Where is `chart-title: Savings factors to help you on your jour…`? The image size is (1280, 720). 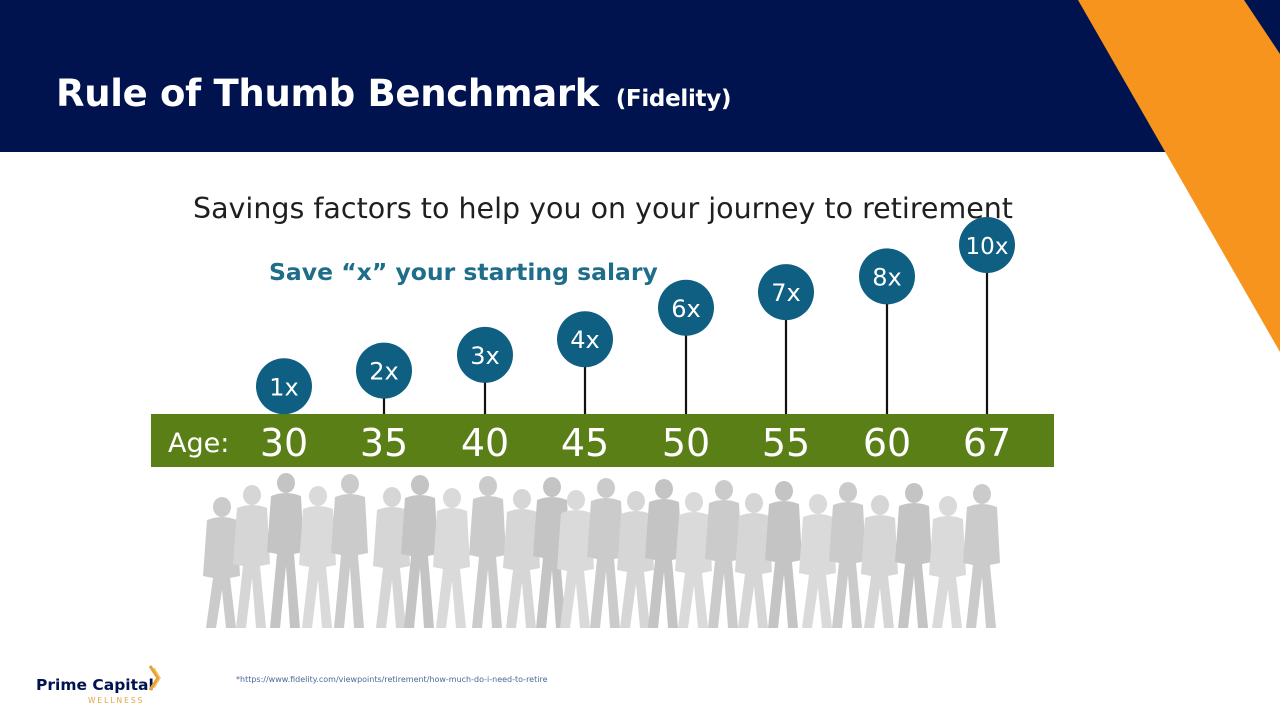
chart-title: Savings factors to help you on your jour… is located at coordinates (603, 208).